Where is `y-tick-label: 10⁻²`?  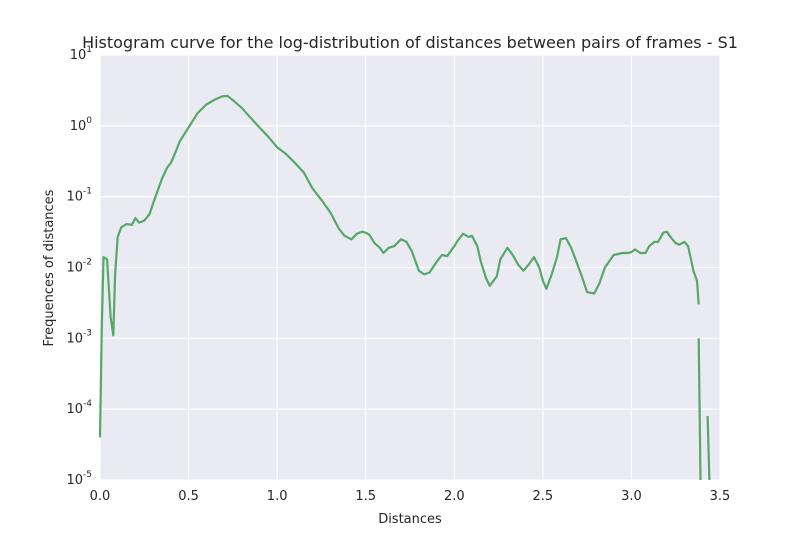
y-tick-label: 10⁻² is located at coordinates (79, 267).